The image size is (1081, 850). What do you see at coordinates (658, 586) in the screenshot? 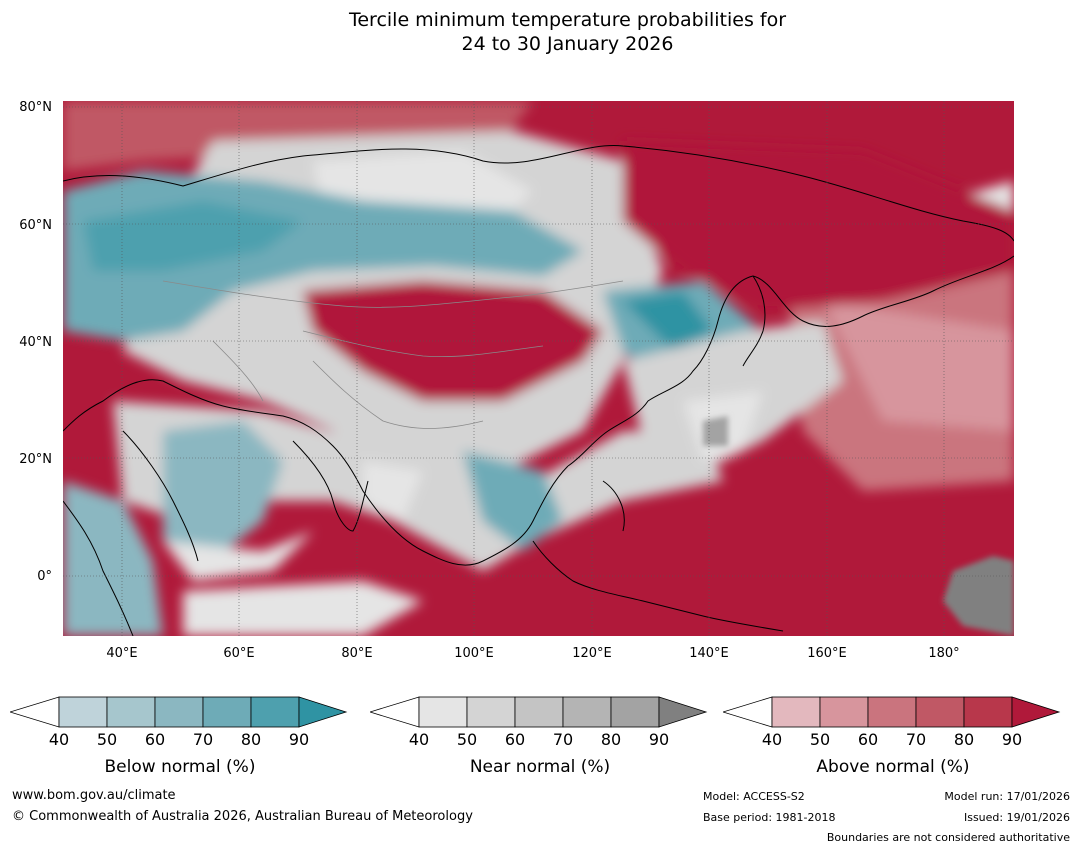
I see `indonesia-coastline` at bounding box center [658, 586].